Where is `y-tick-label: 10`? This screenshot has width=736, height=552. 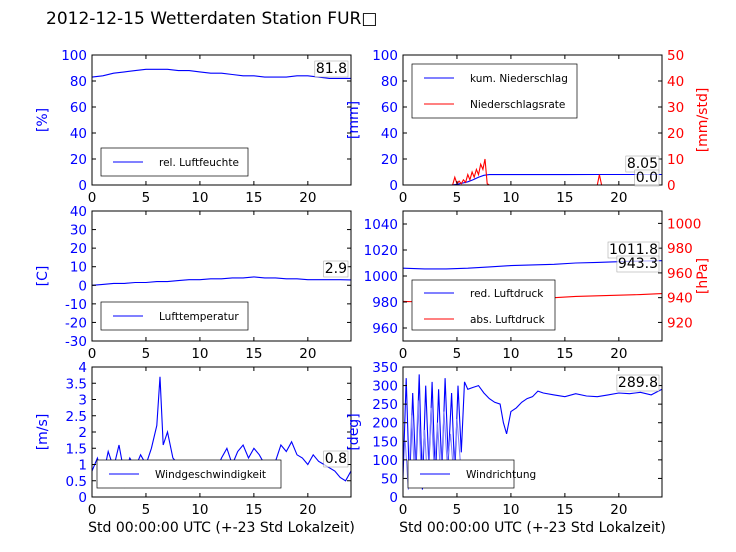 y-tick-label: 10 is located at coordinates (78, 268).